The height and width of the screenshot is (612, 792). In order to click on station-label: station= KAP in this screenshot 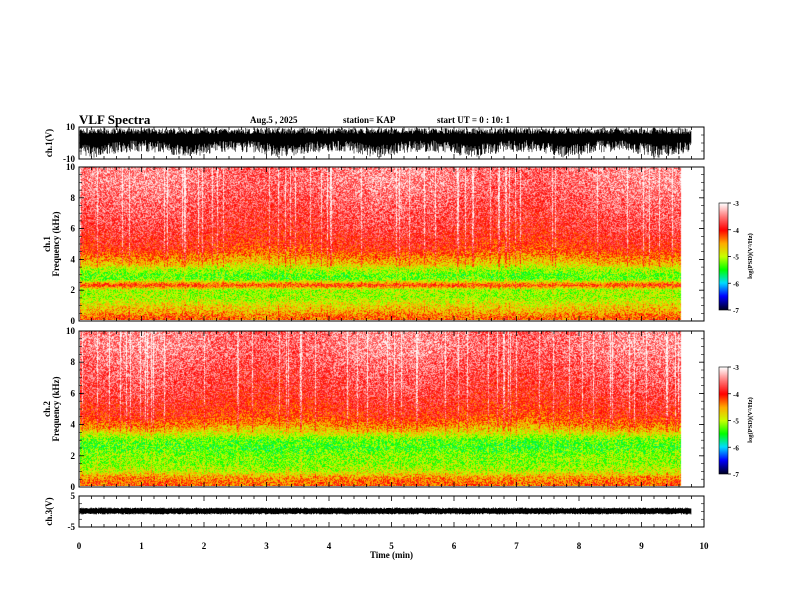, I will do `click(369, 120)`.